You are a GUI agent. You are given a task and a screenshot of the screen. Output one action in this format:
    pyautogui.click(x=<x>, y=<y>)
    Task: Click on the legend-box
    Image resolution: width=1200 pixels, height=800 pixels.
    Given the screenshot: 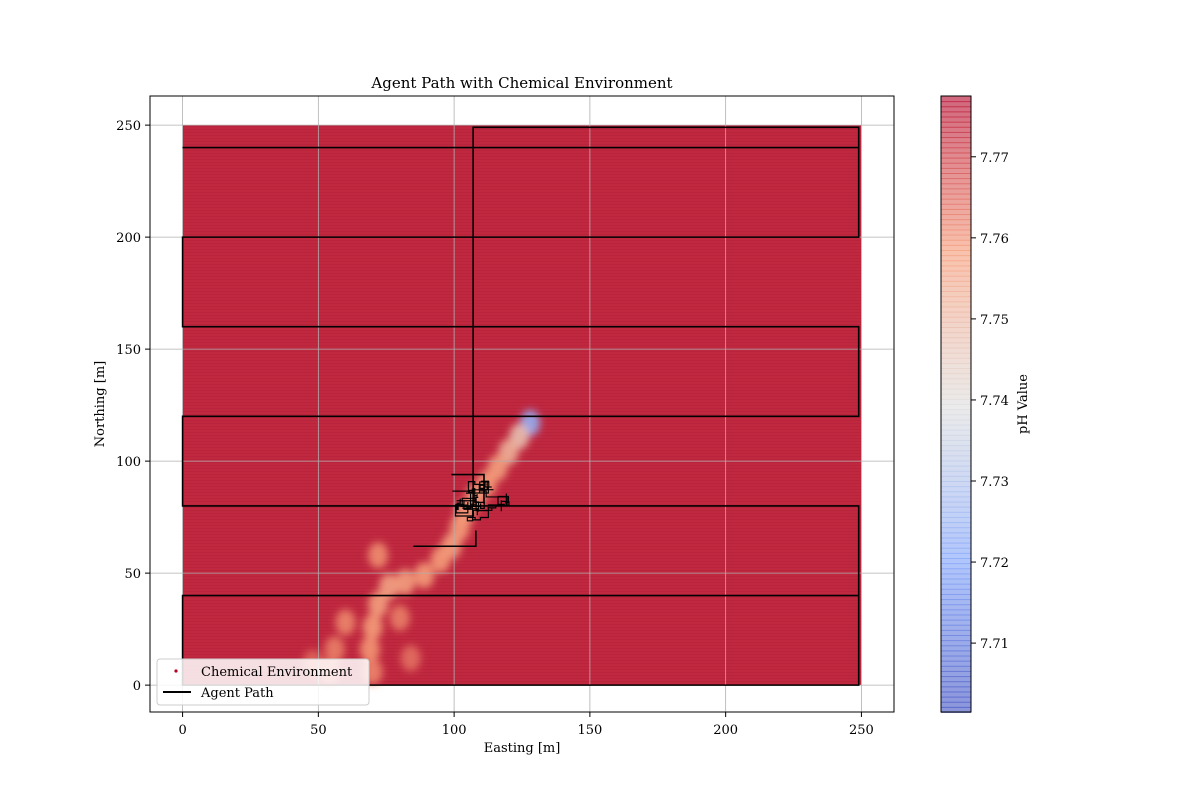 What is the action you would take?
    pyautogui.click(x=263, y=682)
    